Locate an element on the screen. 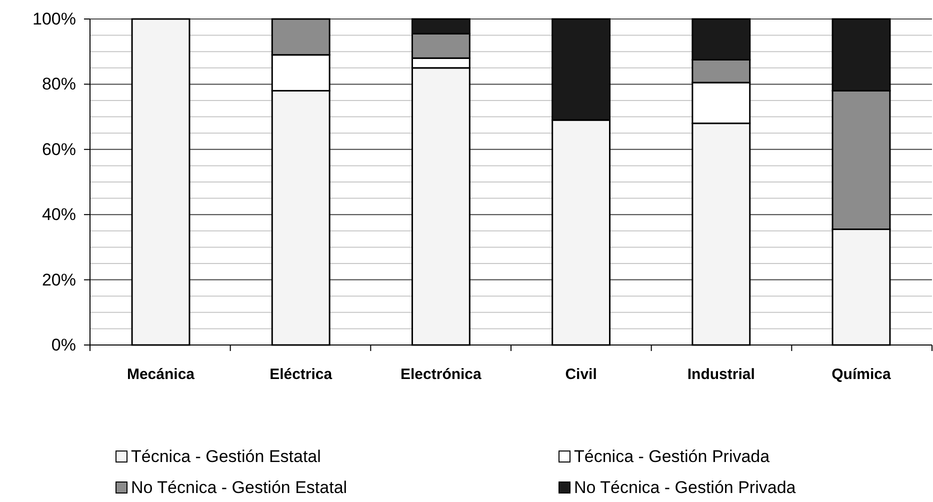  y-tick-label: 60% is located at coordinates (59, 149).